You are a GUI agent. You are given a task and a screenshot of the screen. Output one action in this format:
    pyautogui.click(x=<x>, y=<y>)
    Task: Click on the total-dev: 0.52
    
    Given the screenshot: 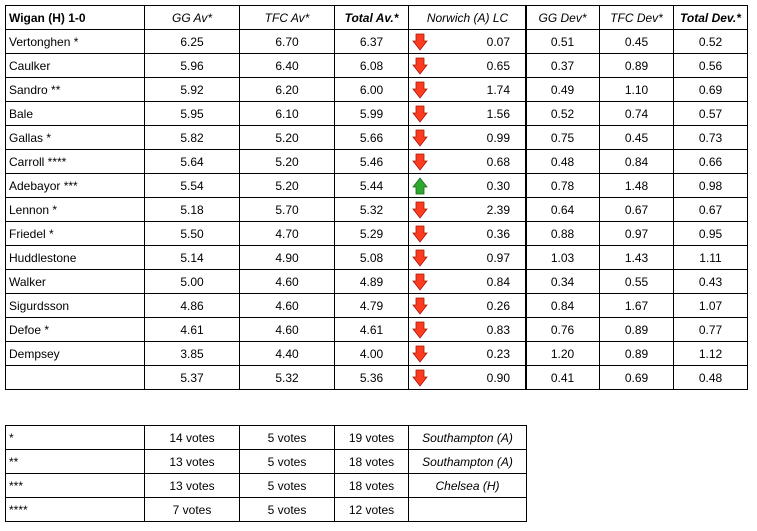 What is the action you would take?
    pyautogui.click(x=710, y=41)
    